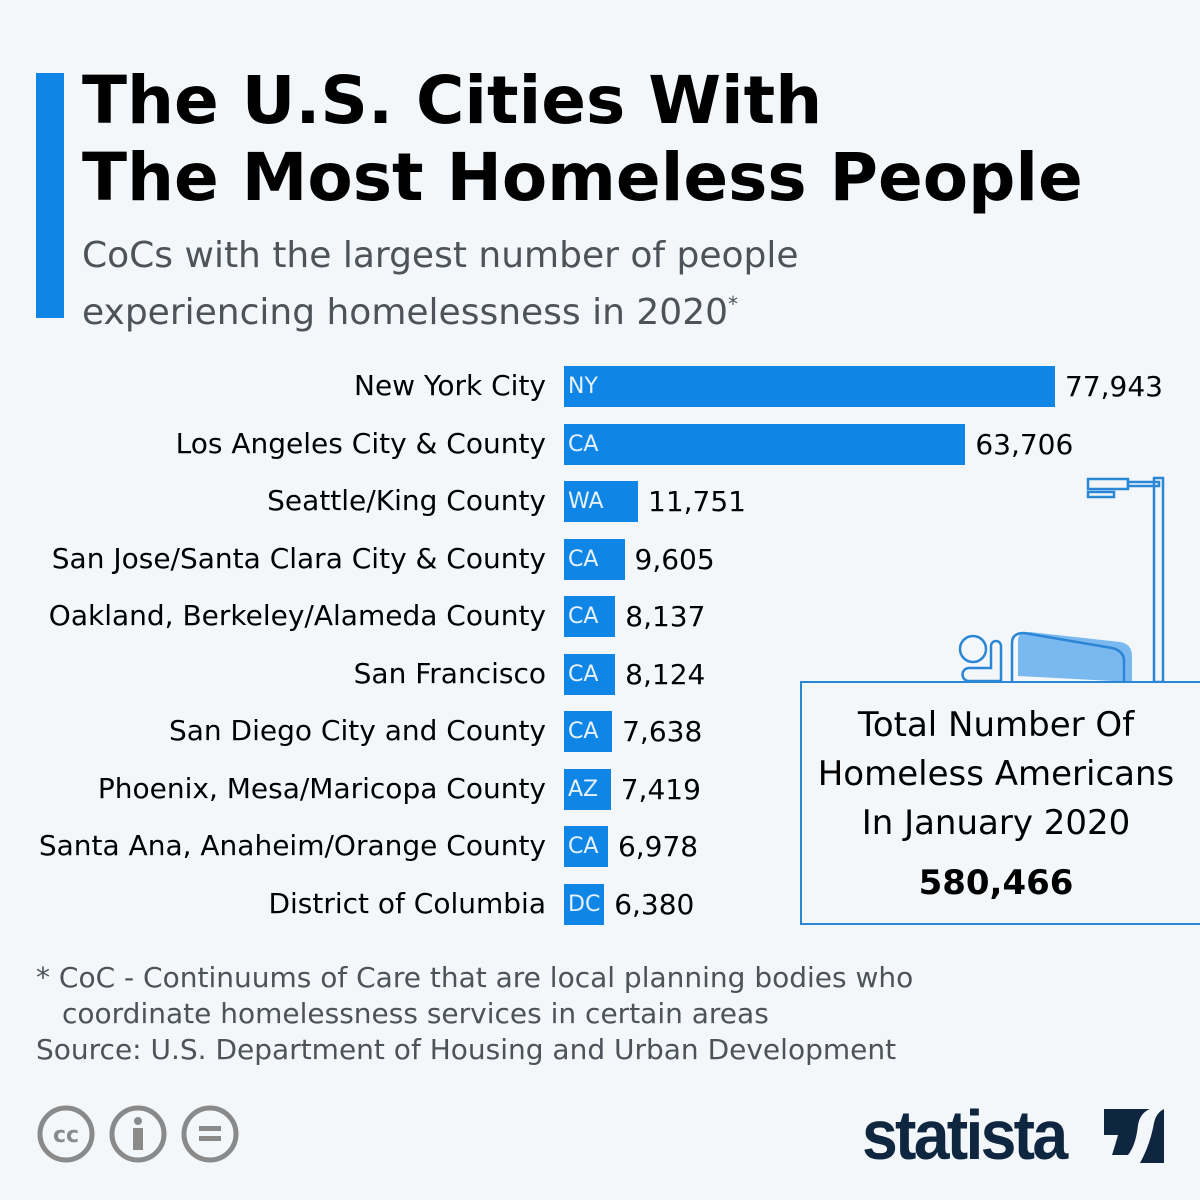 Image resolution: width=1200 pixels, height=1200 pixels. I want to click on state-label: AZ, so click(583, 789).